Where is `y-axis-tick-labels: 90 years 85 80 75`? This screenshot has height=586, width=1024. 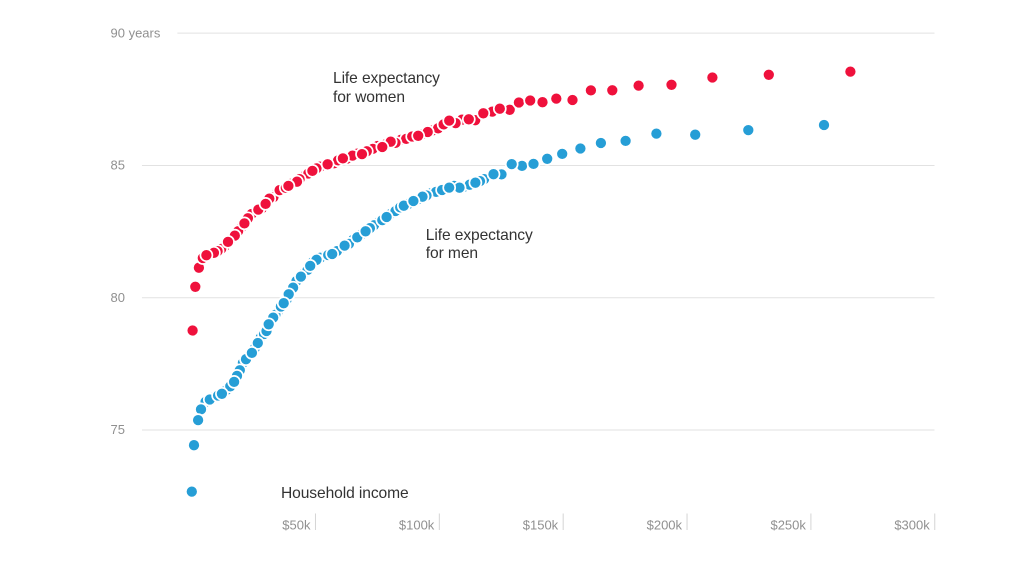 y-axis-tick-labels: 90 years 85 80 75 is located at coordinates (136, 231).